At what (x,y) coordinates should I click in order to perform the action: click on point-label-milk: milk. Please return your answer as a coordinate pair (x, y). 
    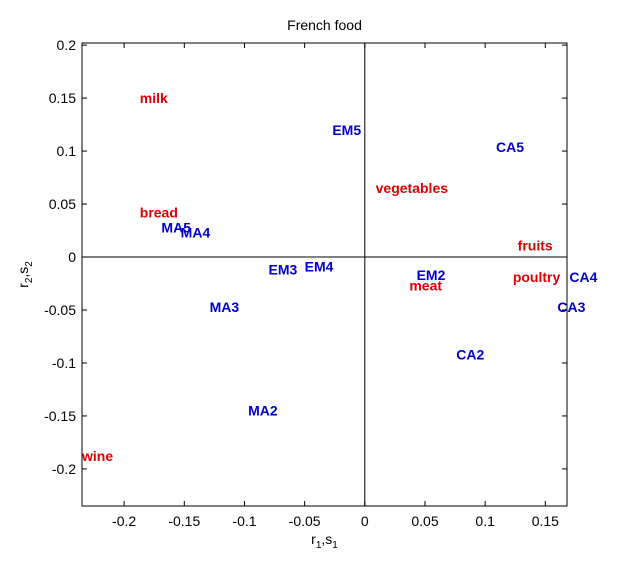
    Looking at the image, I should click on (154, 98).